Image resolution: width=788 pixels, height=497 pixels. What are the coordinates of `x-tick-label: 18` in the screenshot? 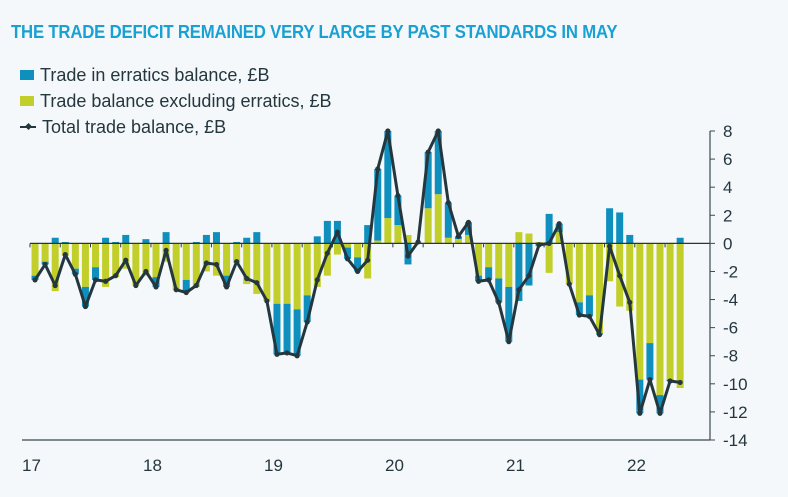 It's located at (152, 465).